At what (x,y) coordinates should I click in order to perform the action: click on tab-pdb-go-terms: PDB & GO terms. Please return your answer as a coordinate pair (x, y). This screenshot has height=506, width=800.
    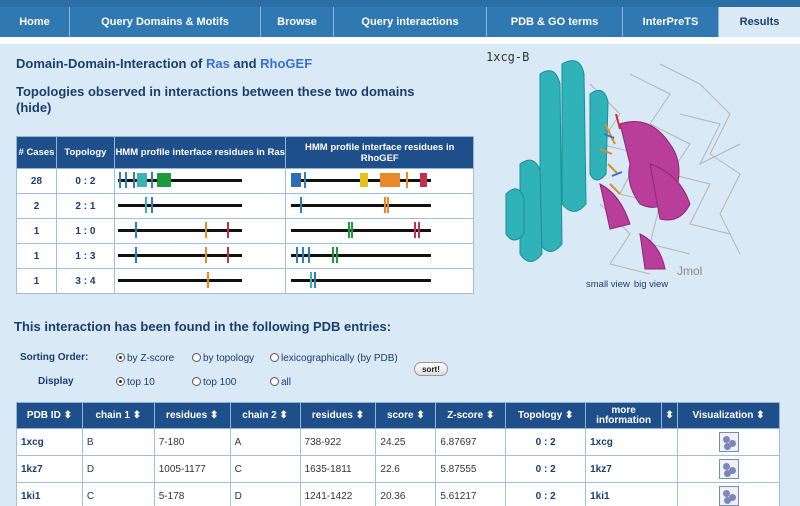
    Looking at the image, I should click on (555, 22).